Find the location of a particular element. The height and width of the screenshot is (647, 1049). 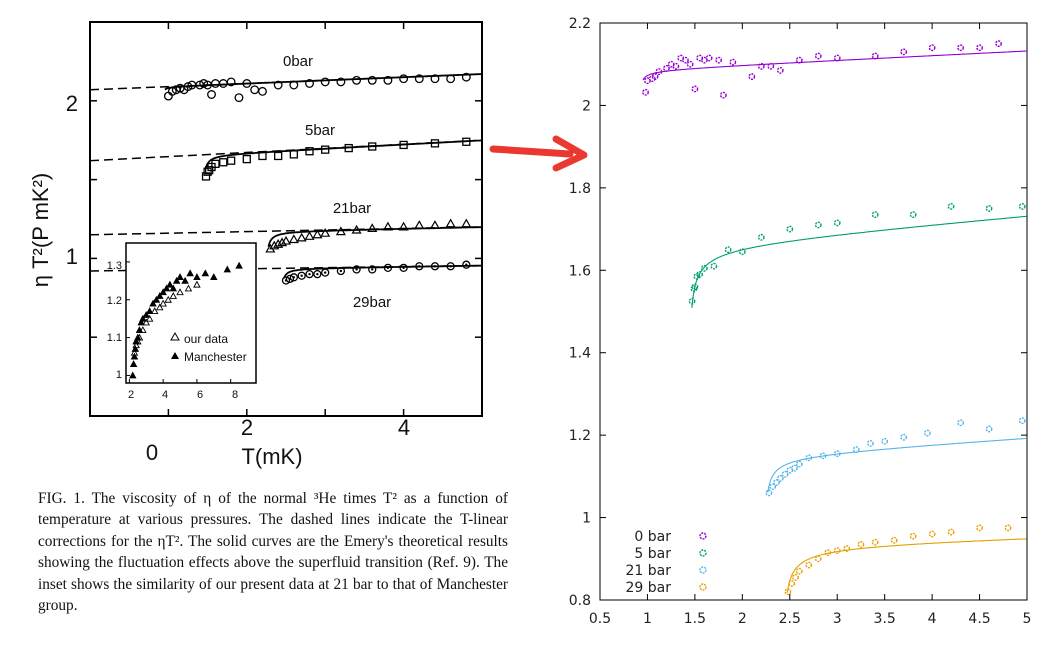

solid-theory-curve is located at coordinates (323, 82).